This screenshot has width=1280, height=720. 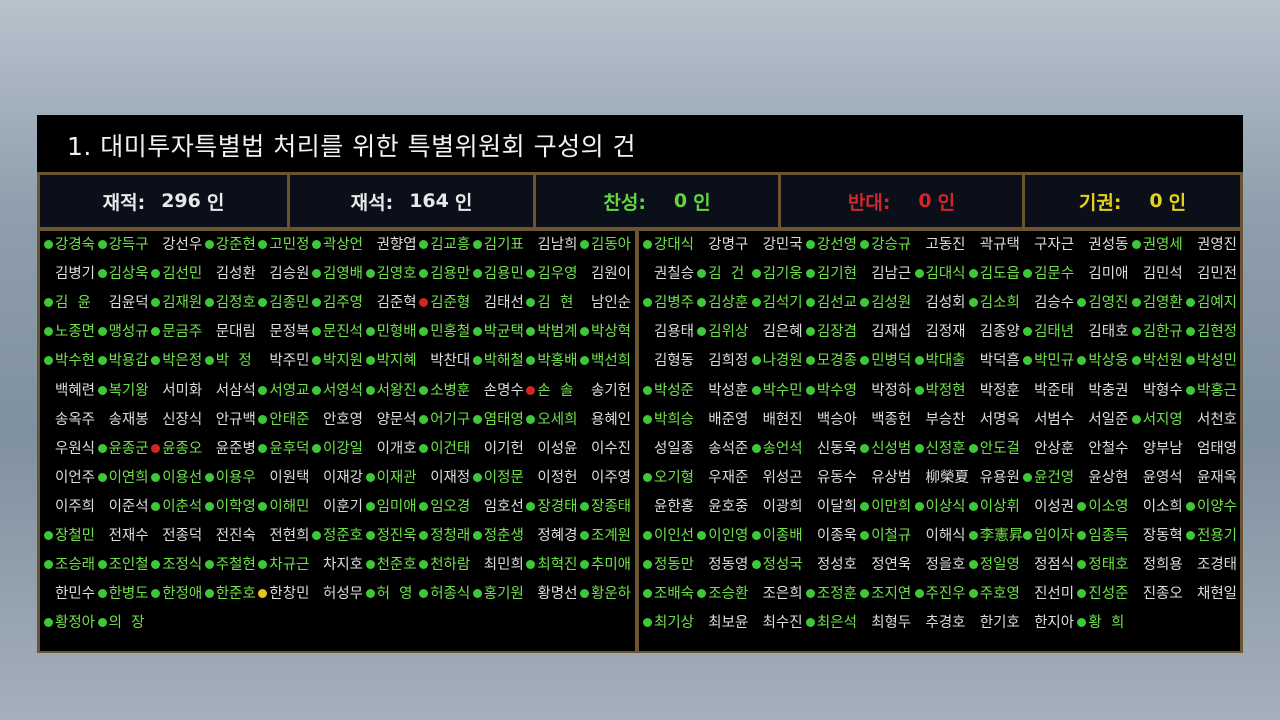 I want to click on member-name: 정동만, so click(x=674, y=565).